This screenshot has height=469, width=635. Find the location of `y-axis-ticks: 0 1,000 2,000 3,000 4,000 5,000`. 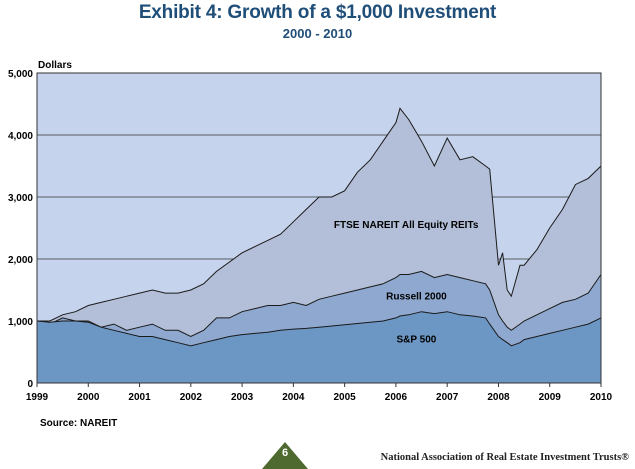

y-axis-ticks: 0 1,000 2,000 3,000 4,000 5,000 is located at coordinates (20, 229).